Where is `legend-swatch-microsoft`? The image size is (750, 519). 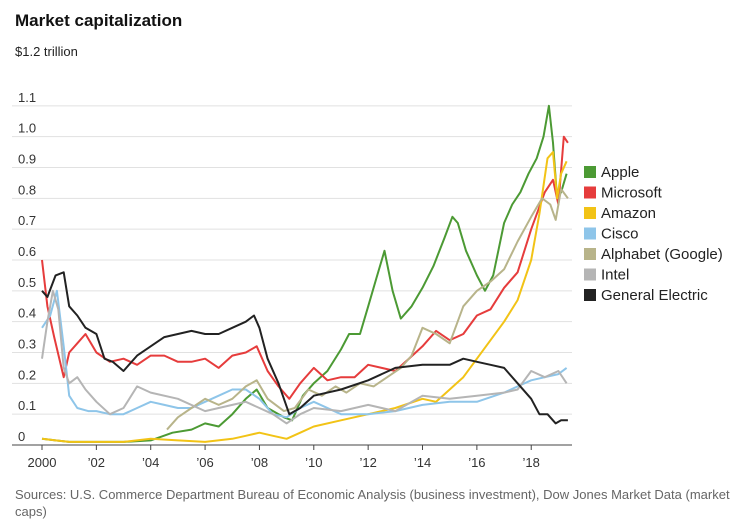 legend-swatch-microsoft is located at coordinates (590, 192).